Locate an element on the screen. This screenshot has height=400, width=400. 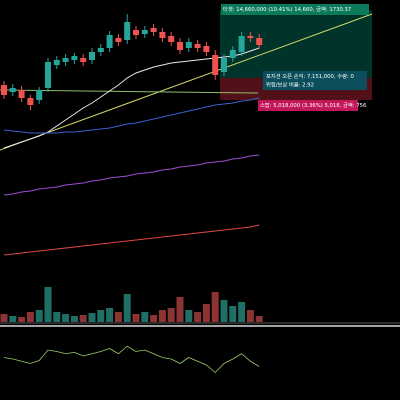
stop-label: 스탑: 5,018,000 (3.36%) 5,018, 금액: 756 is located at coordinates (313, 105).